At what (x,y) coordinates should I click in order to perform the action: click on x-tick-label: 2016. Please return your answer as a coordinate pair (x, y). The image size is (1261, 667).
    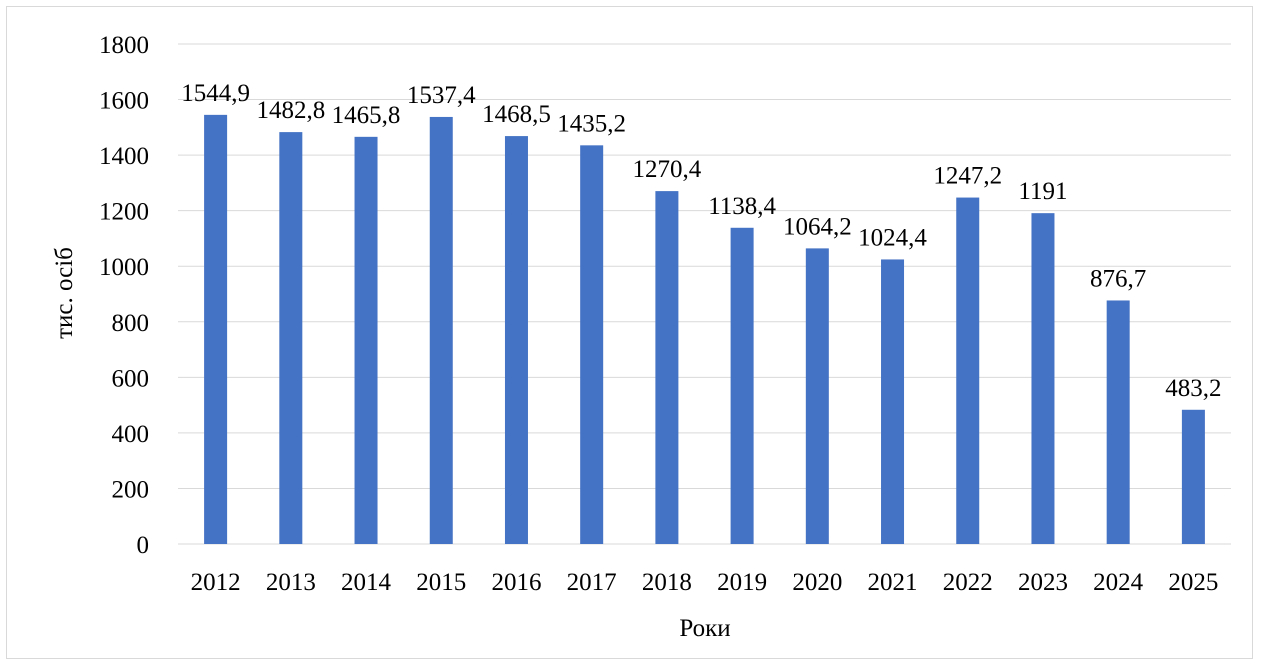
    Looking at the image, I should click on (516, 582).